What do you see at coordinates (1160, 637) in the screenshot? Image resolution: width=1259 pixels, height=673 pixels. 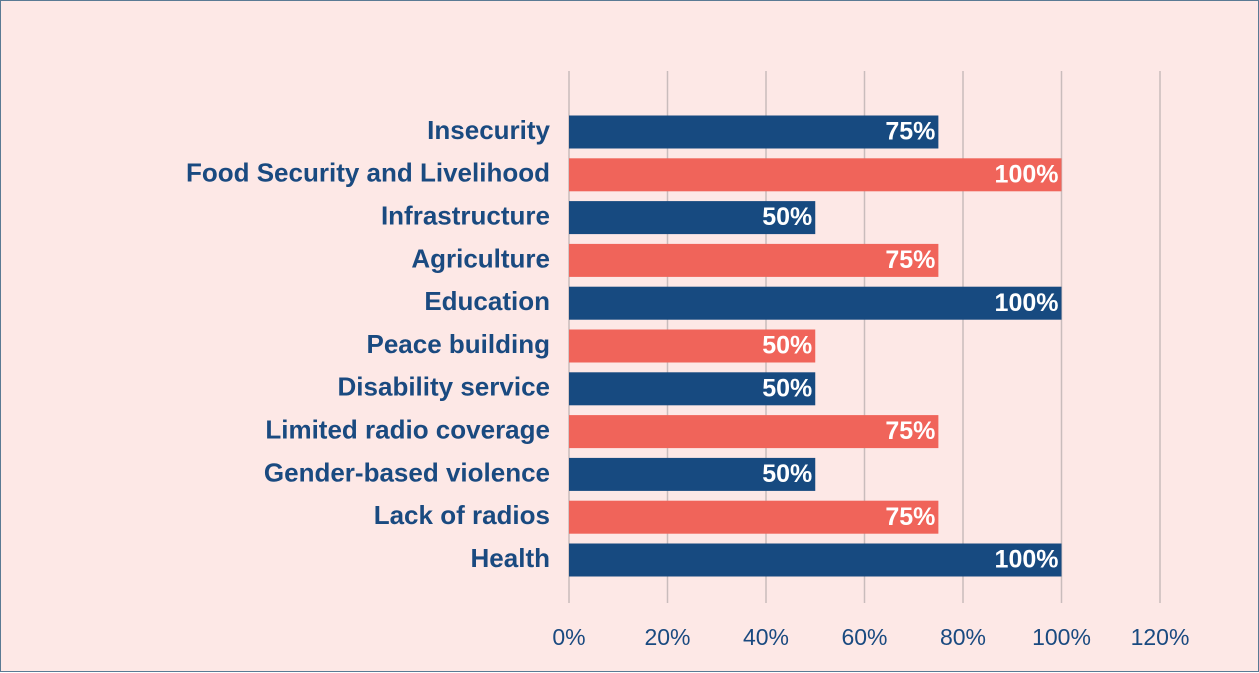 I see `x-tick-label: 120%` at bounding box center [1160, 637].